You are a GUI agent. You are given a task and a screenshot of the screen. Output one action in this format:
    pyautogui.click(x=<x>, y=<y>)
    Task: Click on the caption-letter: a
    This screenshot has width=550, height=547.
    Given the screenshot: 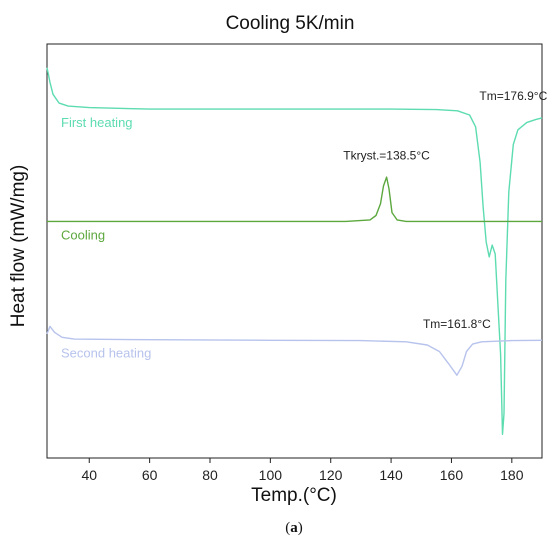 What is the action you would take?
    pyautogui.click(x=294, y=528)
    